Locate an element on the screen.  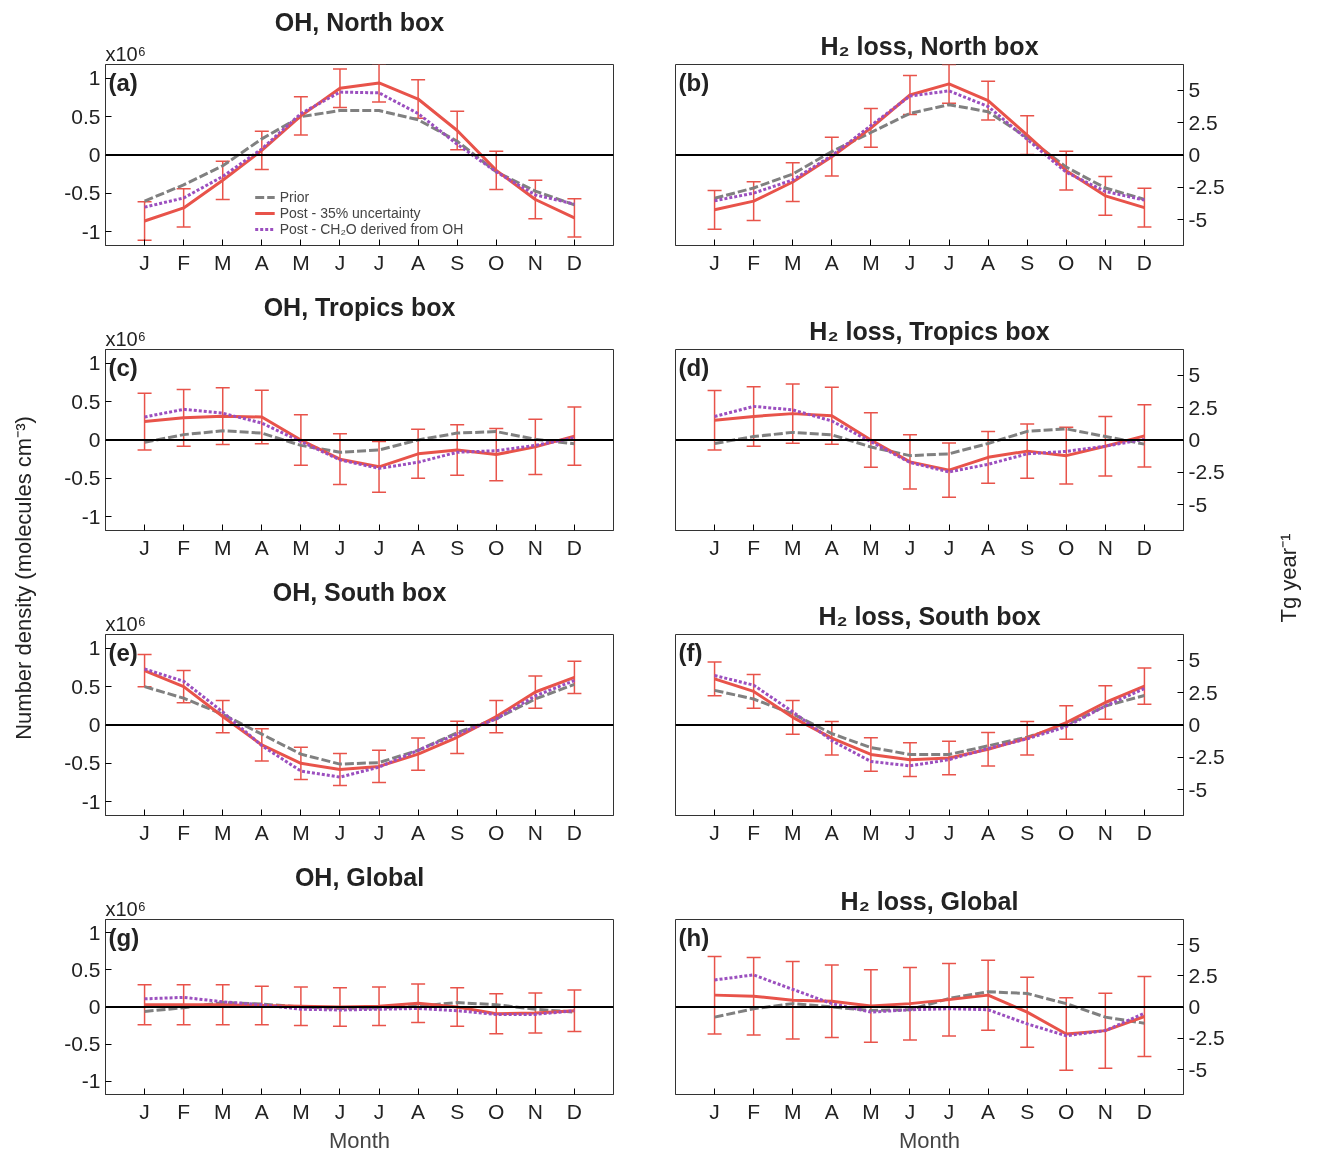
annotation: (e) is located at coordinates (123, 652).